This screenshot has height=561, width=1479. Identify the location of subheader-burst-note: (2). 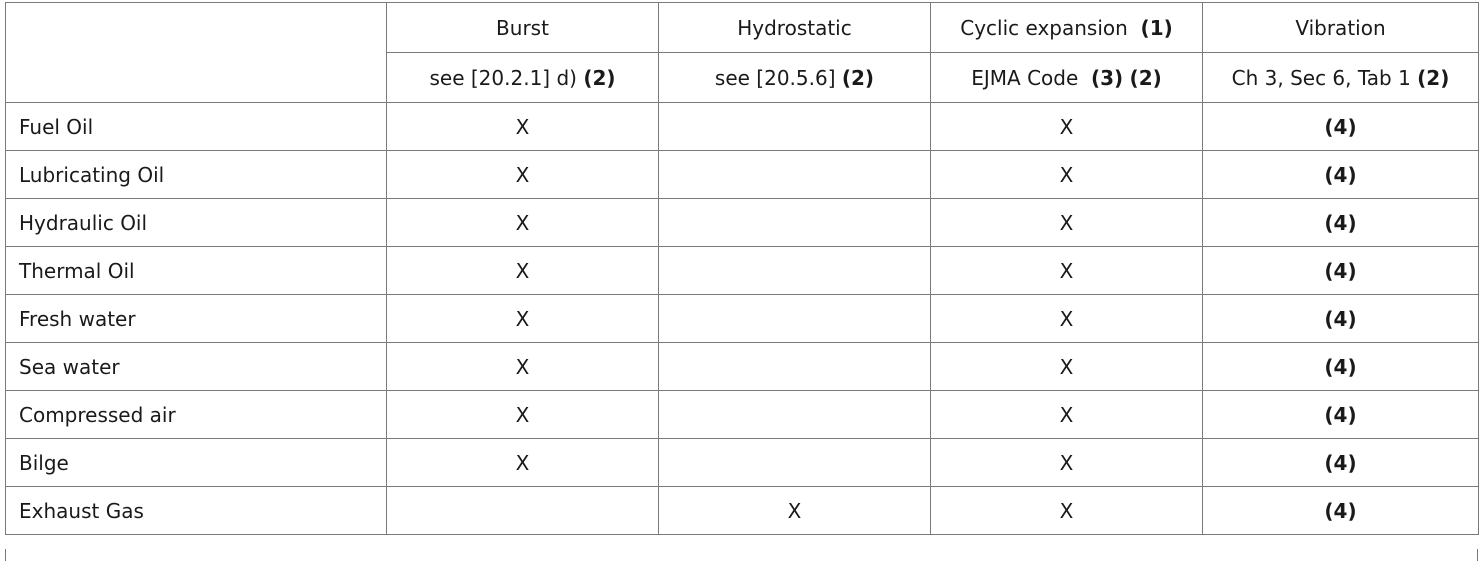
(599, 77).